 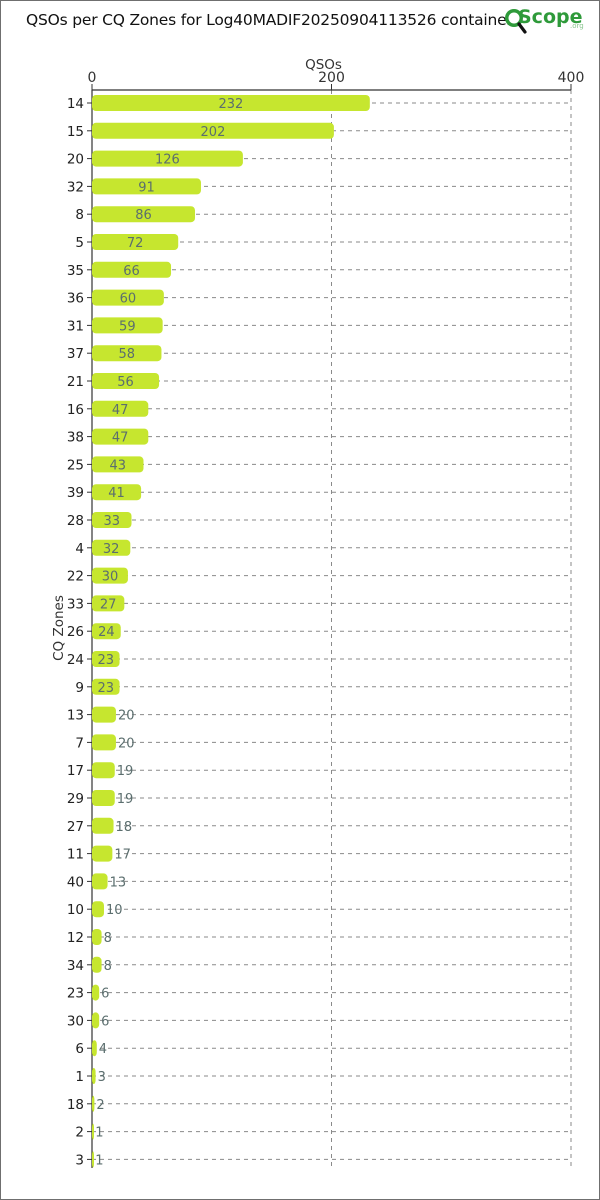 I want to click on data-label: 72, so click(x=135, y=243).